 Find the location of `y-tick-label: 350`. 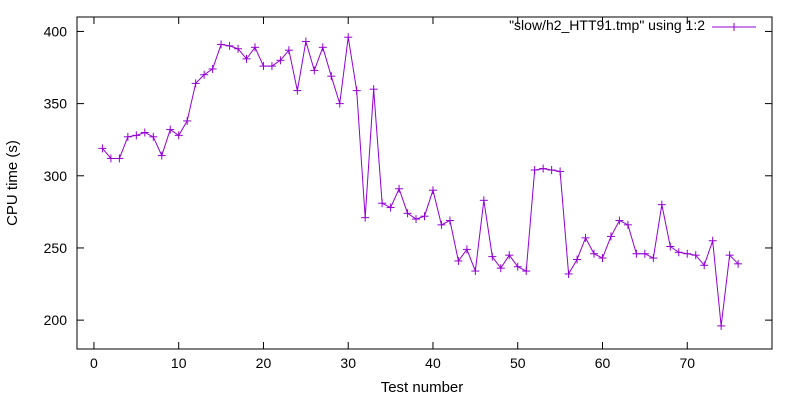

y-tick-label: 350 is located at coordinates (56, 104).